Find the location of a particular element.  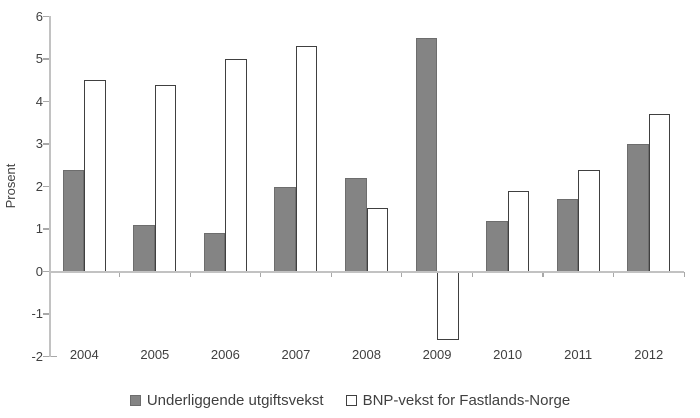

legend-item-underliggende: Underliggende utgiftsvekst is located at coordinates (226, 400).